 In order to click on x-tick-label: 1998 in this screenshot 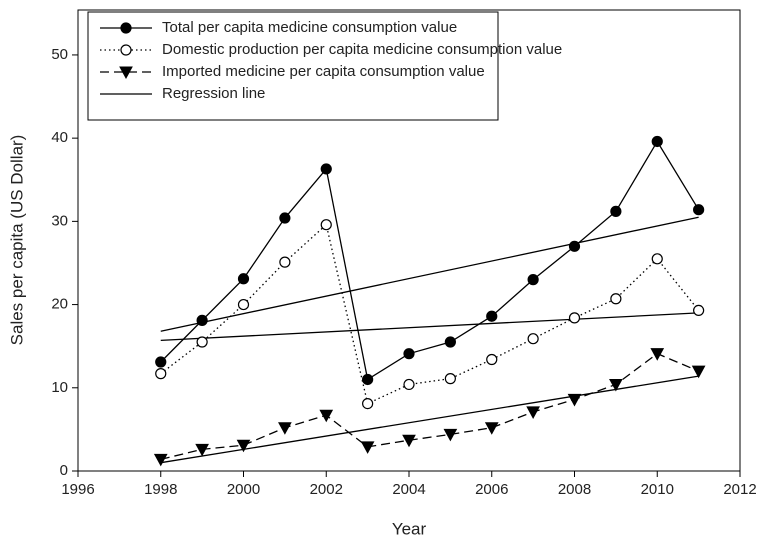, I will do `click(160, 489)`.